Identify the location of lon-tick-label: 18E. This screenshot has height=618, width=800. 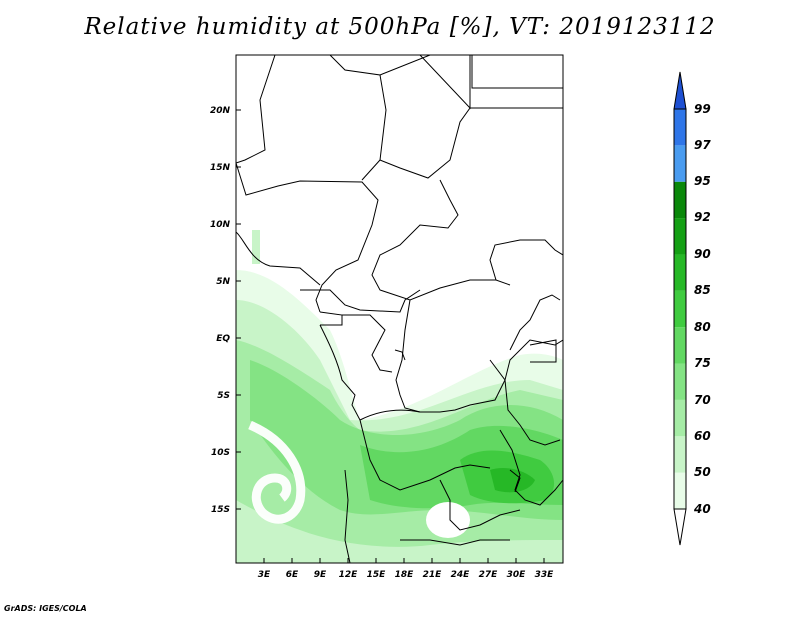
(405, 575).